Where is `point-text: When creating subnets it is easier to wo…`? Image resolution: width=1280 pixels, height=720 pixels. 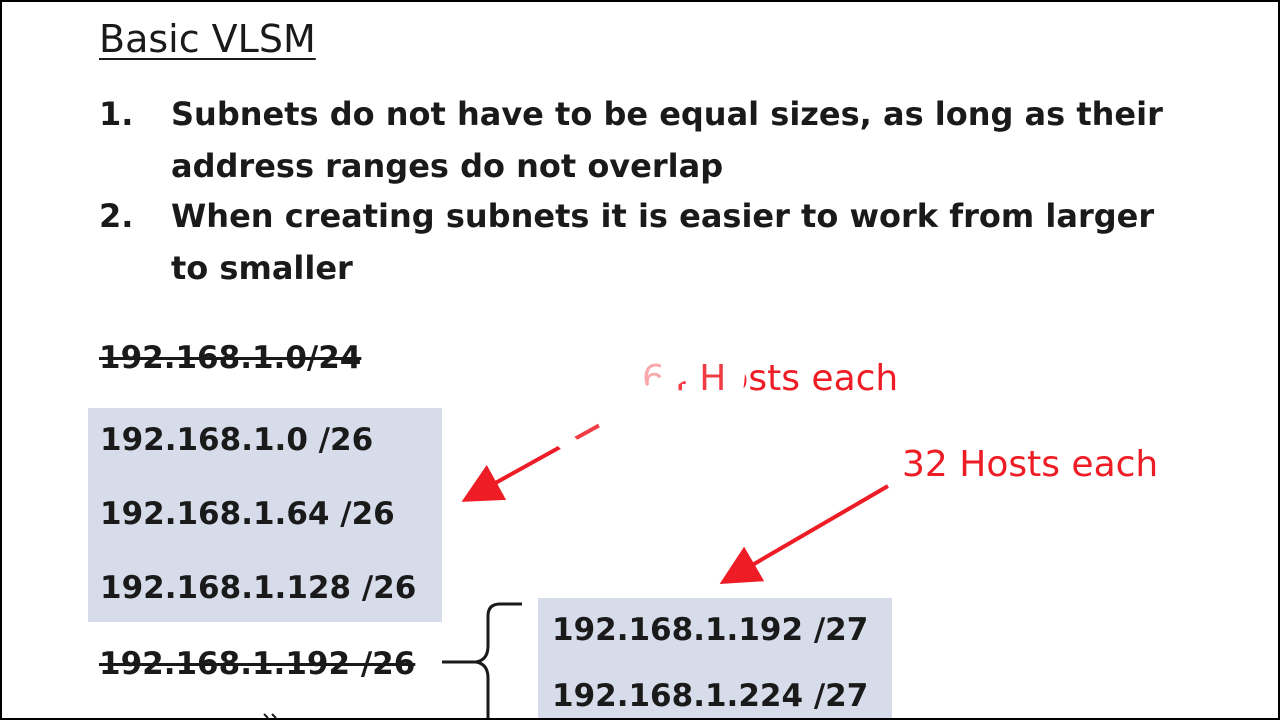
point-text: When creating subnets it is easier to wo… is located at coordinates (663, 242).